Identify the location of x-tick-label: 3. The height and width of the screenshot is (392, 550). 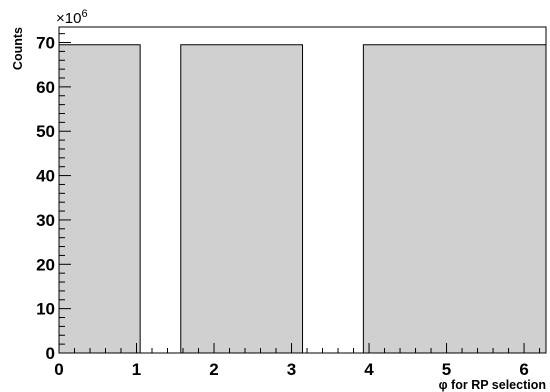
(291, 369).